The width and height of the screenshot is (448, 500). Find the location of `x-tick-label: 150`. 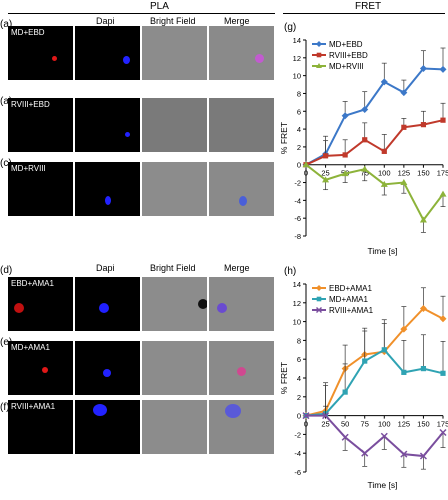

x-tick-label: 150 is located at coordinates (423, 173).